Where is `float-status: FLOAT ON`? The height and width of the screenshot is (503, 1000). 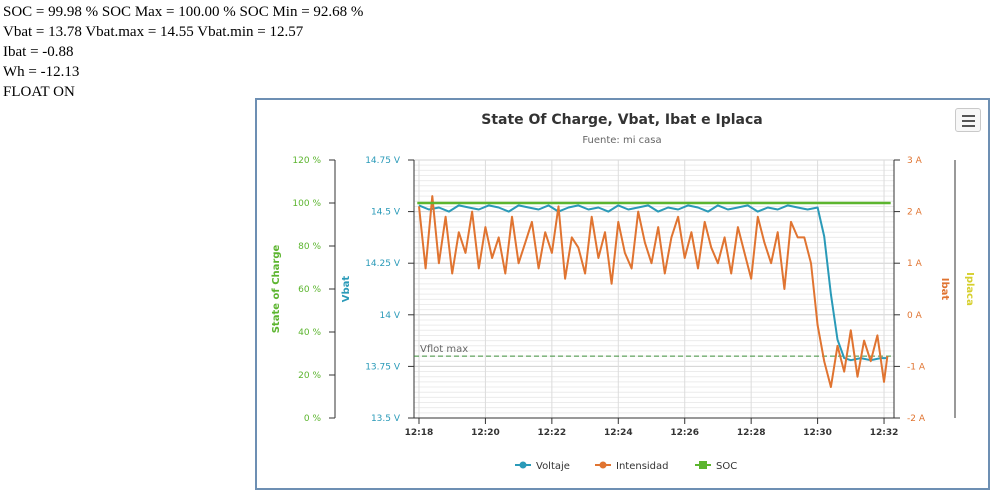 float-status: FLOAT ON is located at coordinates (39, 92).